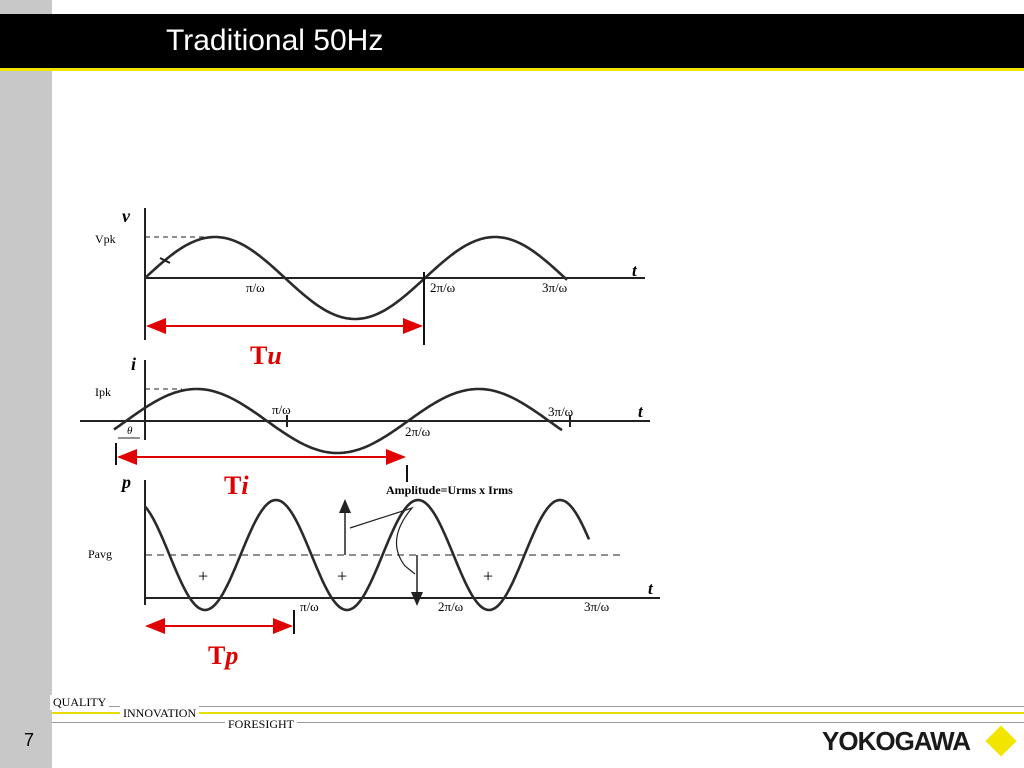  Describe the element at coordinates (345, 506) in the screenshot. I see `power-amplitude-arrowhead-up` at that location.